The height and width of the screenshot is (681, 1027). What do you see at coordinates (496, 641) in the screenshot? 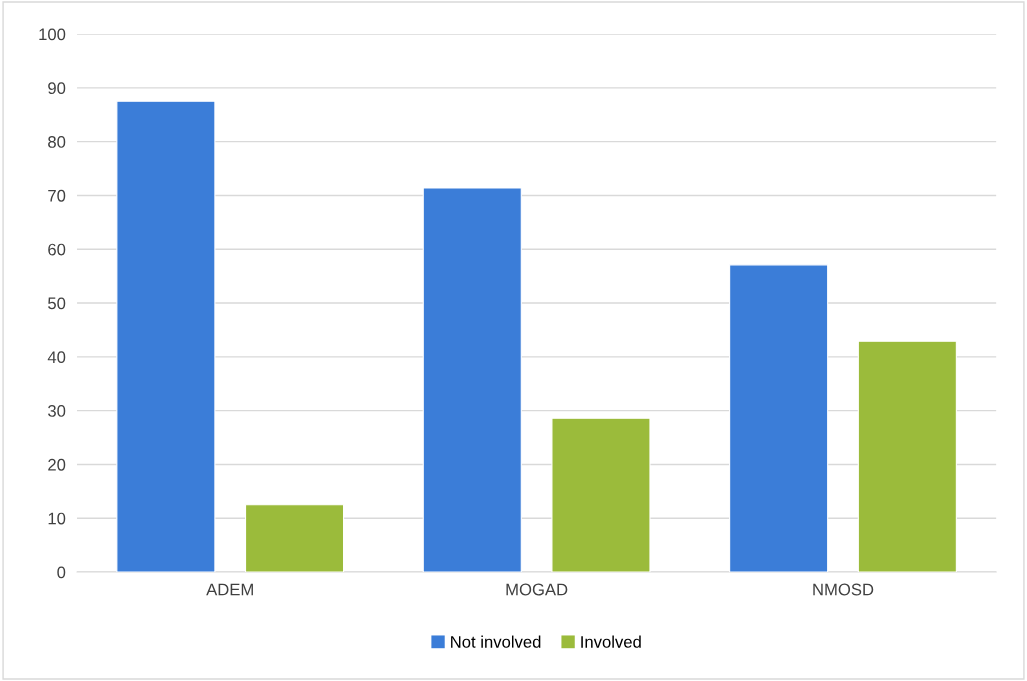
I see `legend-label: Not involved` at bounding box center [496, 641].